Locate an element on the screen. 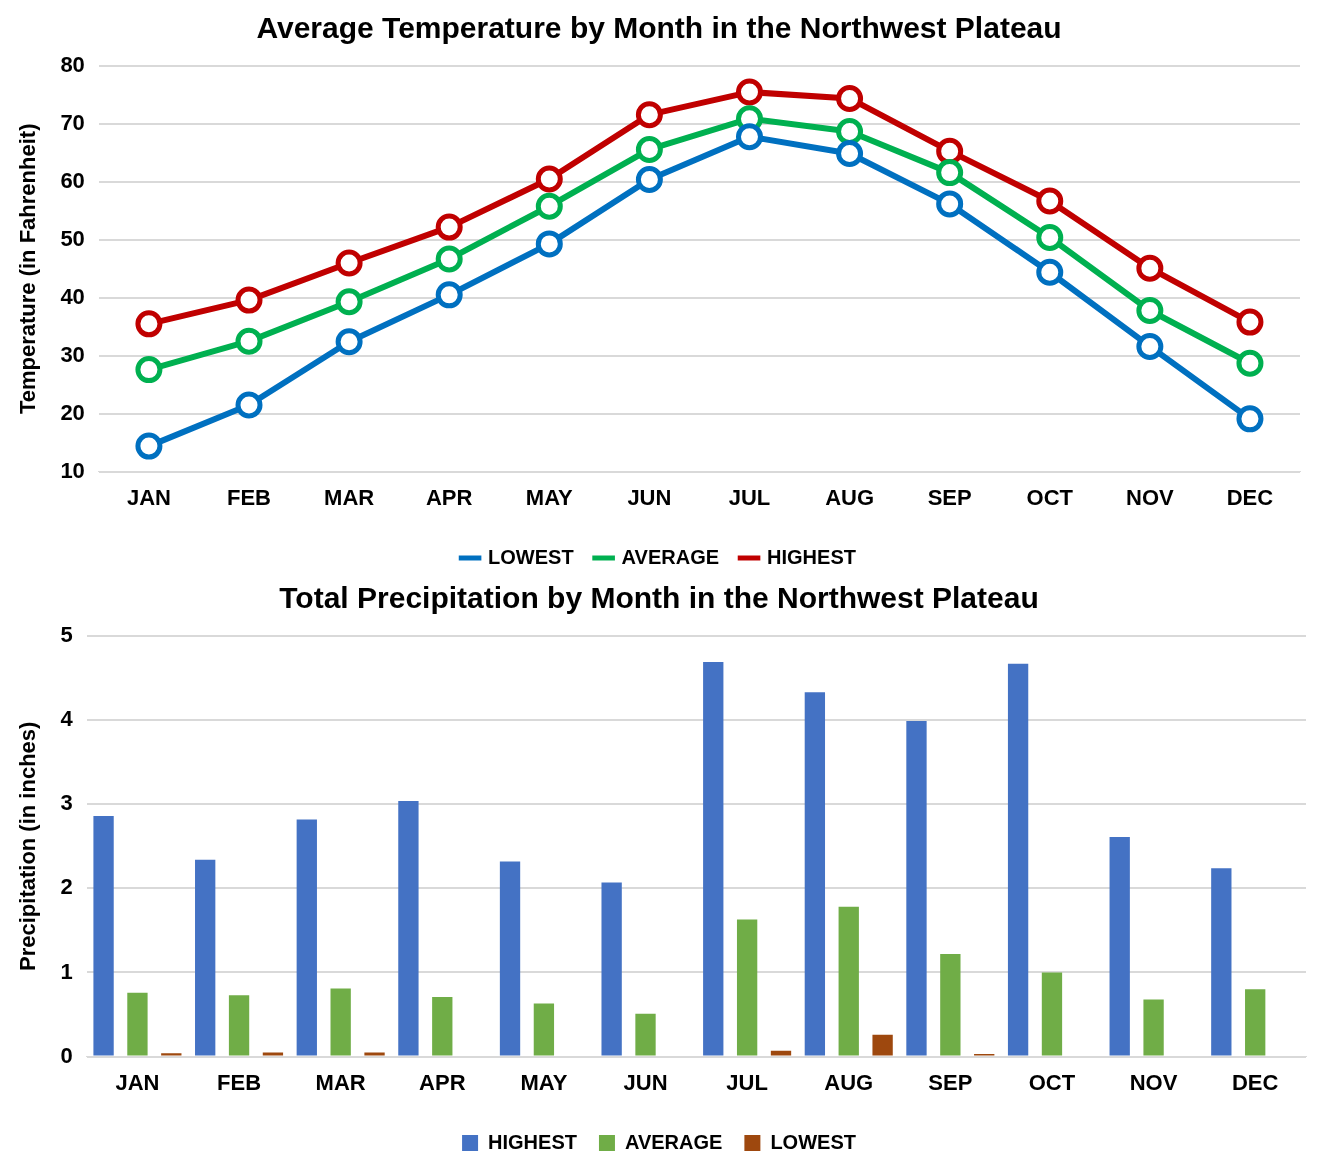 Image resolution: width=1324 pixels, height=1173 pixels. y-axis-title: Precipitation (in inches) is located at coordinates (28, 846).